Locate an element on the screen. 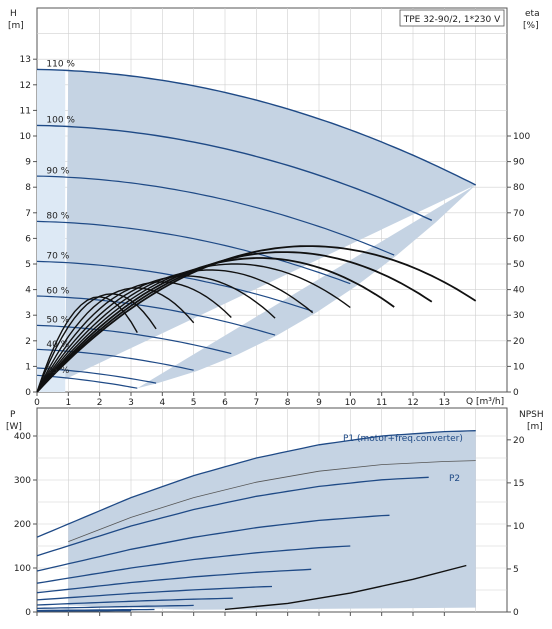 This screenshot has width=552, height=629. x-tick-label: 7 is located at coordinates (256, 403).